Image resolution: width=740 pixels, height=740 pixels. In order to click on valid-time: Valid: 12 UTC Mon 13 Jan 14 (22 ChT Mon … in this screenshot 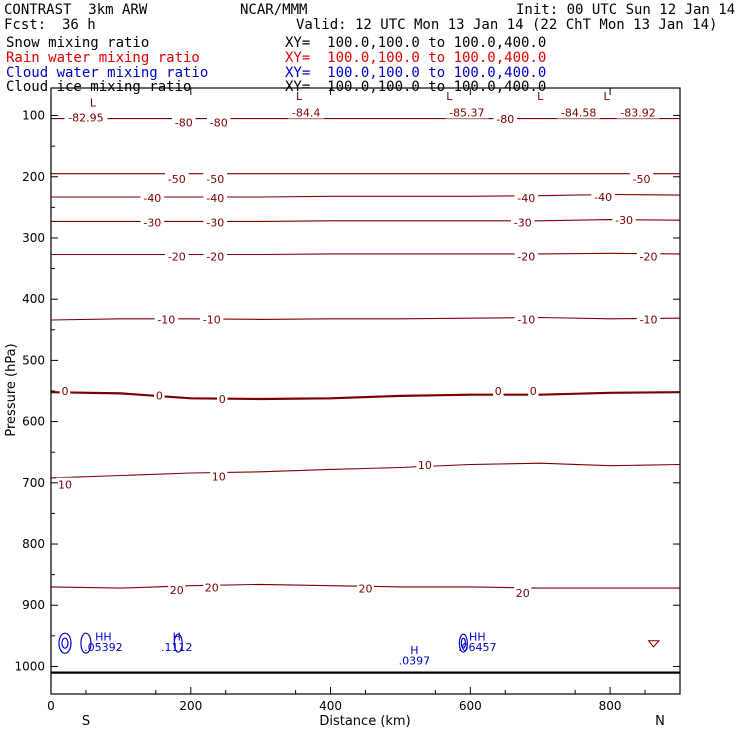, I will do `click(507, 25)`.